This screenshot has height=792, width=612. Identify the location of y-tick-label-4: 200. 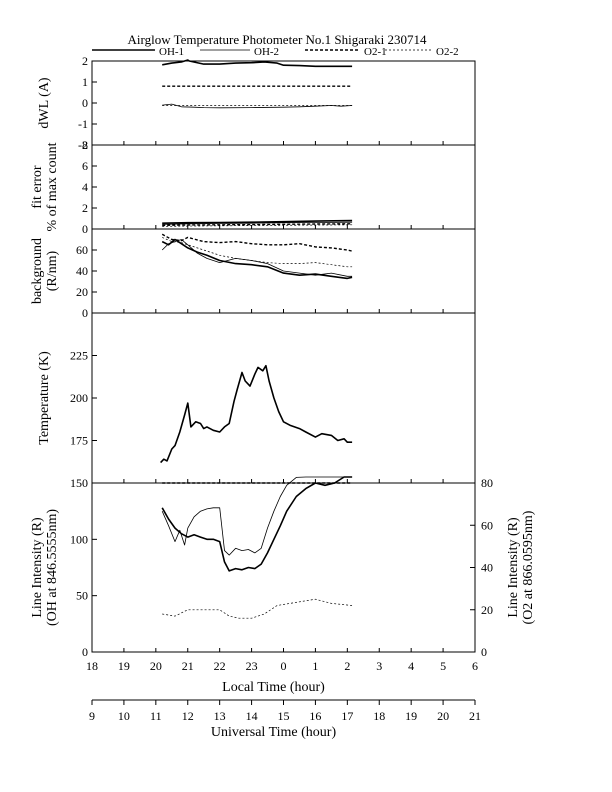
(79, 398).